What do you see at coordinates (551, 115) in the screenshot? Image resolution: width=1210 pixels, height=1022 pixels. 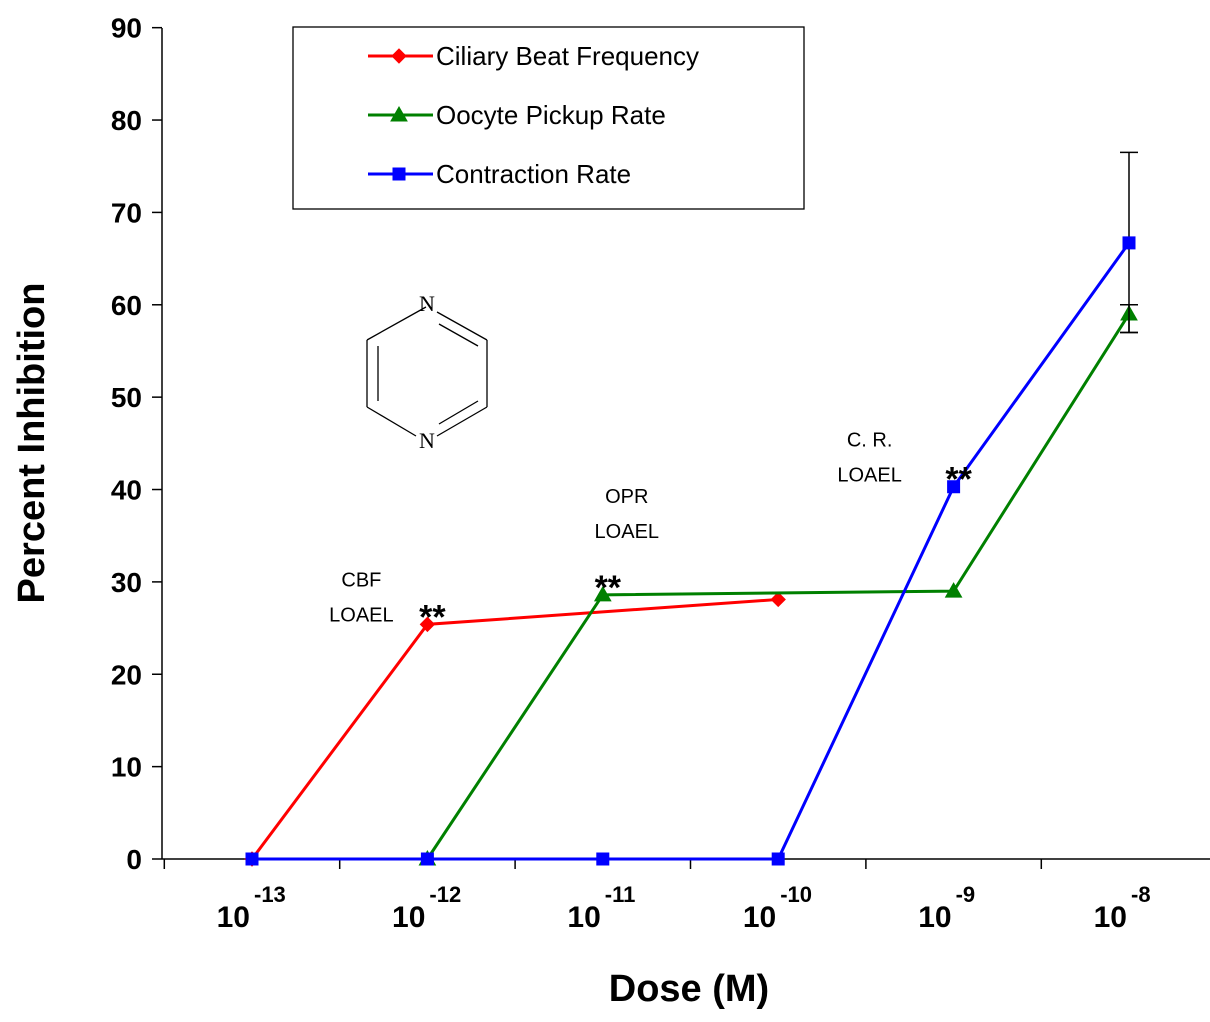 I see `legend-label: Oocyte Pickup Rate` at bounding box center [551, 115].